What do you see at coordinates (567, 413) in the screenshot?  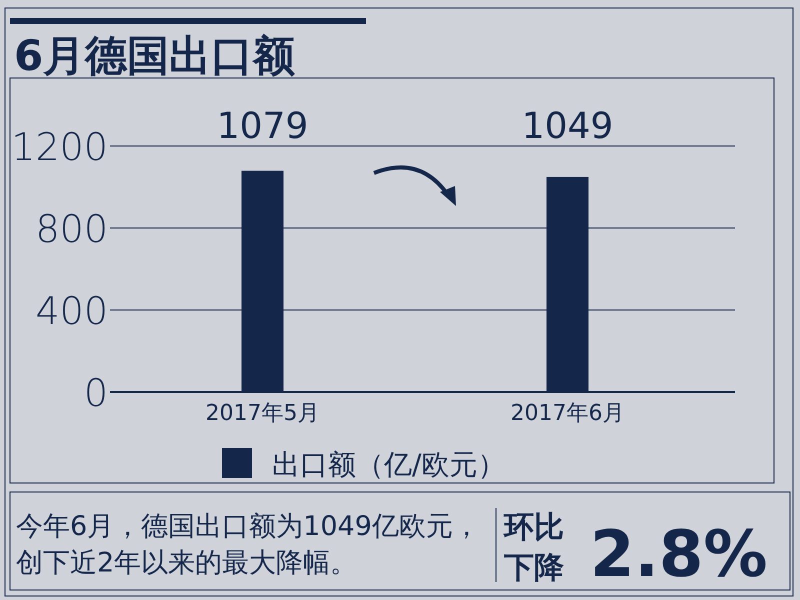 I see `x-tick-label: 2017年6月` at bounding box center [567, 413].